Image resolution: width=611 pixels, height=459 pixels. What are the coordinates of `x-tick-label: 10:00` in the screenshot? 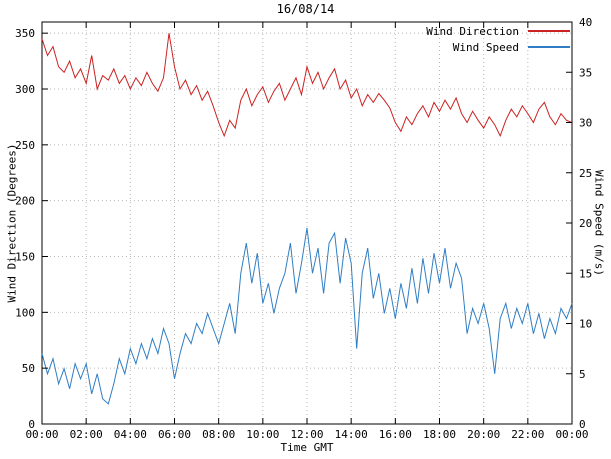 It's located at (262, 434).